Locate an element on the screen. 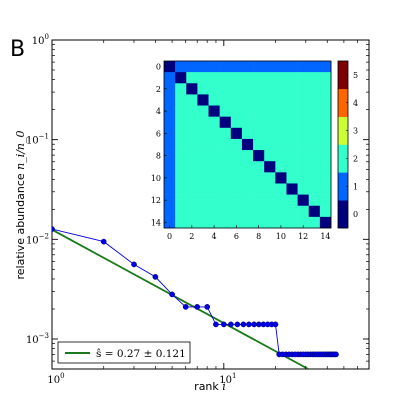 The image size is (411, 411). colorbar-frame is located at coordinates (343, 144).